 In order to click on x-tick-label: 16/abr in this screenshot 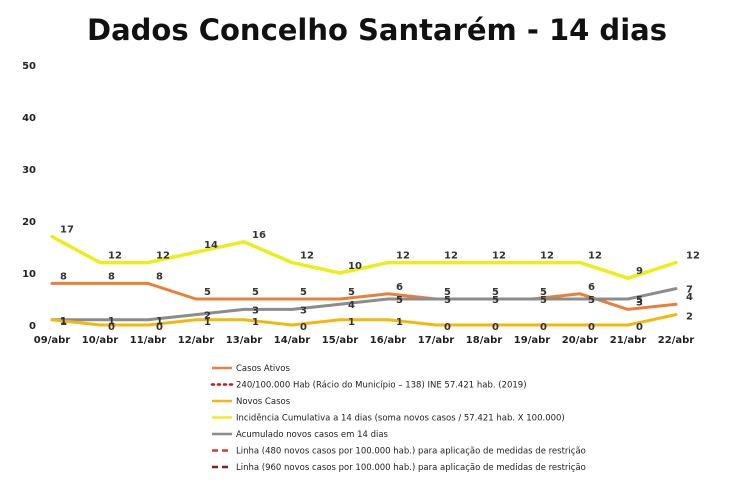, I will do `click(388, 340)`.